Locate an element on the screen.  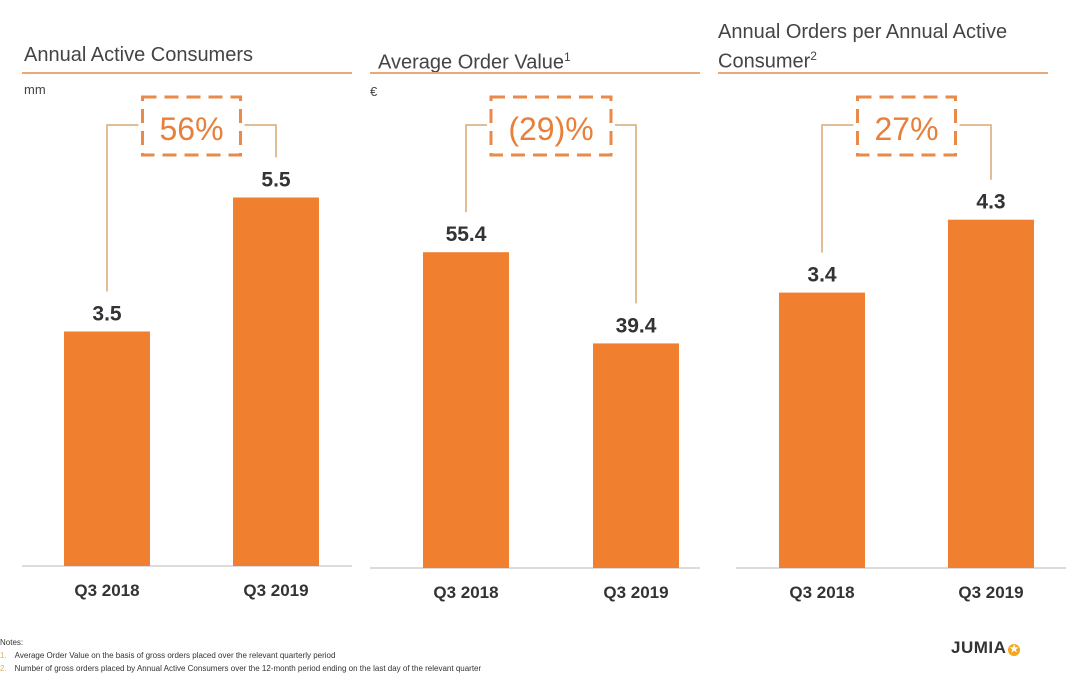
unit-label-1: mm is located at coordinates (35, 89).